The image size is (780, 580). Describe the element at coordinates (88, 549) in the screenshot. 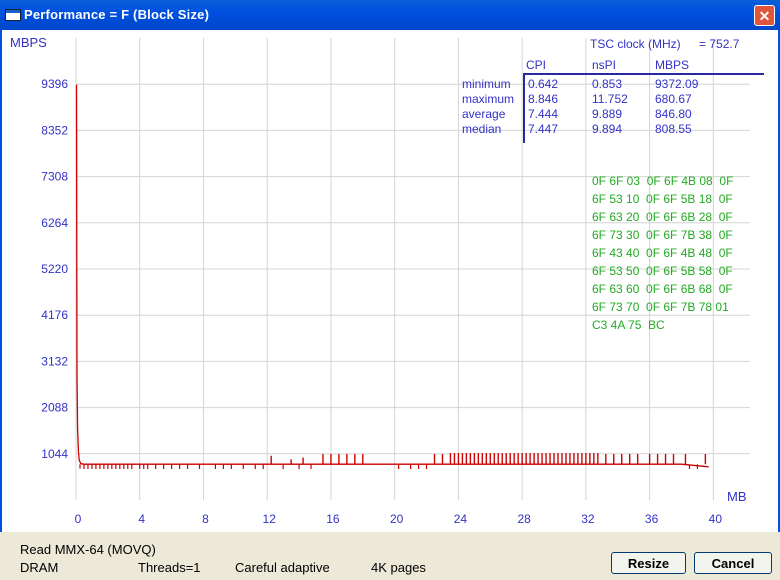

I see `method-label: Read MMX-64 (MOVQ)` at that location.